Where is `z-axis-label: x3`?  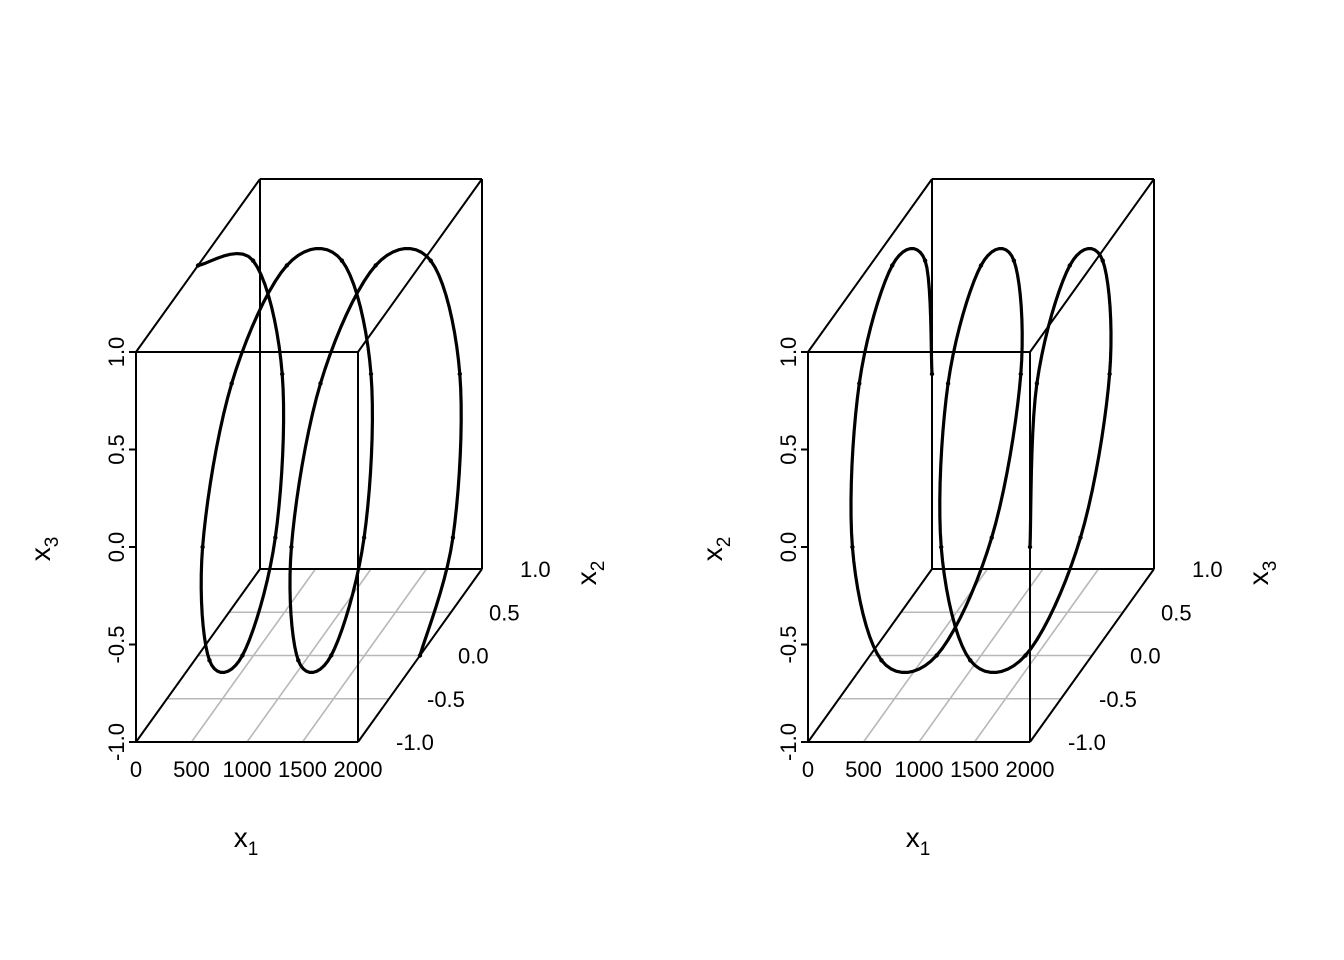
z-axis-label: x3 is located at coordinates (44, 549).